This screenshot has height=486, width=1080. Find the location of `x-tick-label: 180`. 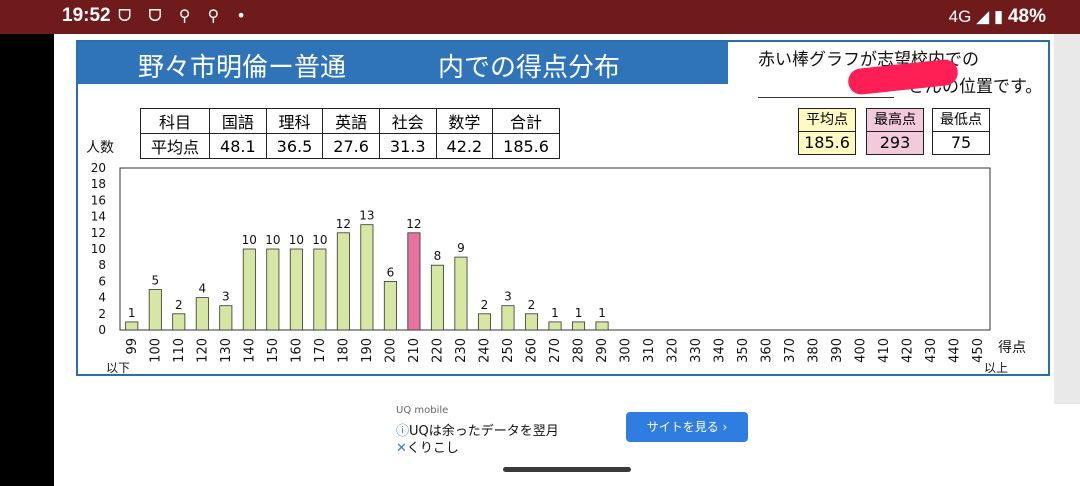

x-tick-label: 180 is located at coordinates (343, 350).